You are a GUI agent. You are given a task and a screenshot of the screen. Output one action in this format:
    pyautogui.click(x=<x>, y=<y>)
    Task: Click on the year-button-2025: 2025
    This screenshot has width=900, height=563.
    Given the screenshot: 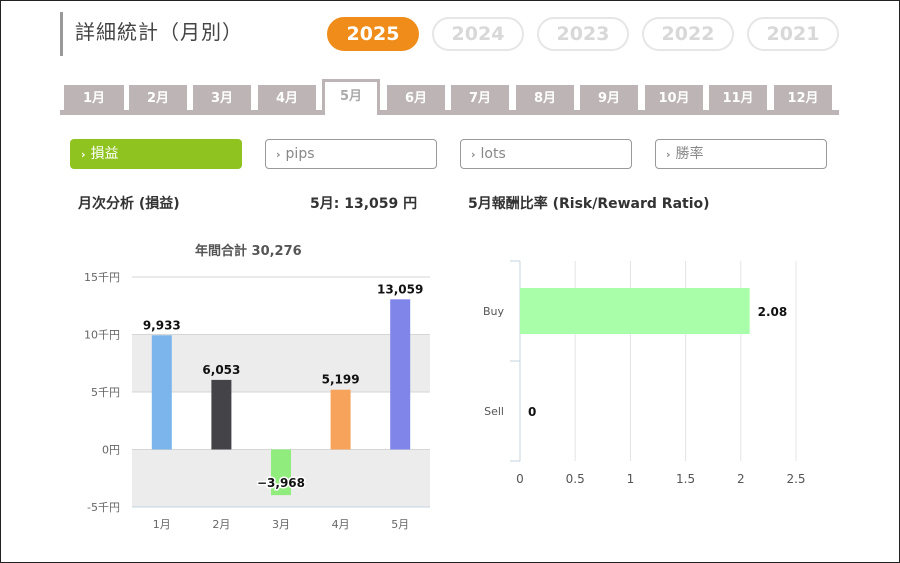 What is the action you would take?
    pyautogui.click(x=373, y=34)
    